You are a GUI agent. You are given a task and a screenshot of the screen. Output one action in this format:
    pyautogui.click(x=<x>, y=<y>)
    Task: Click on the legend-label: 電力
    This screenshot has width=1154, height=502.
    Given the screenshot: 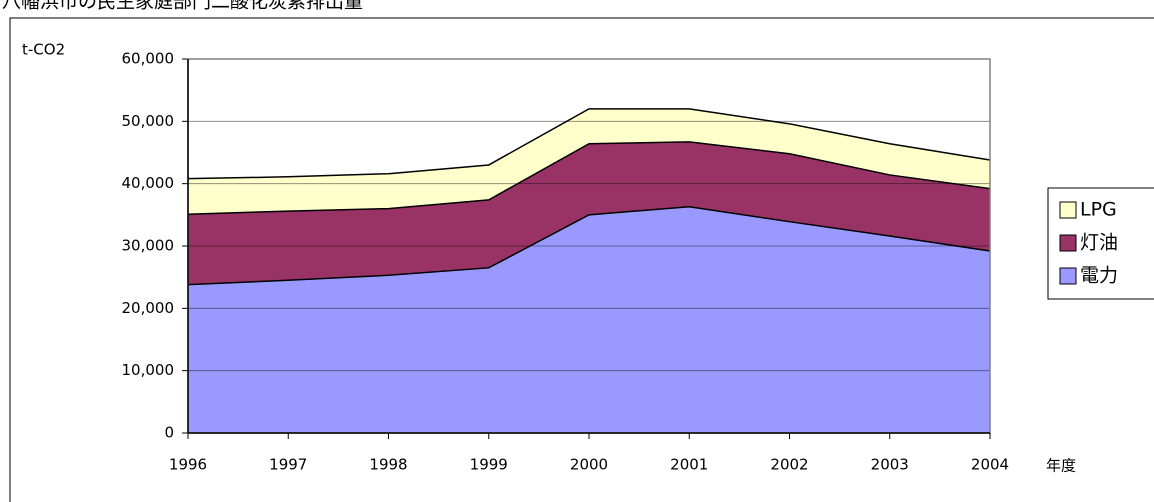 What is the action you would take?
    pyautogui.click(x=1099, y=276)
    